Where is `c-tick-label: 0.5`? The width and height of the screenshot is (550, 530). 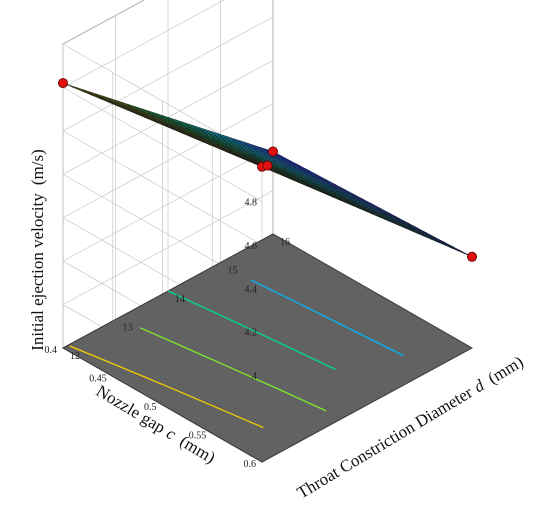 c-tick-label: 0.5 is located at coordinates (150, 407).